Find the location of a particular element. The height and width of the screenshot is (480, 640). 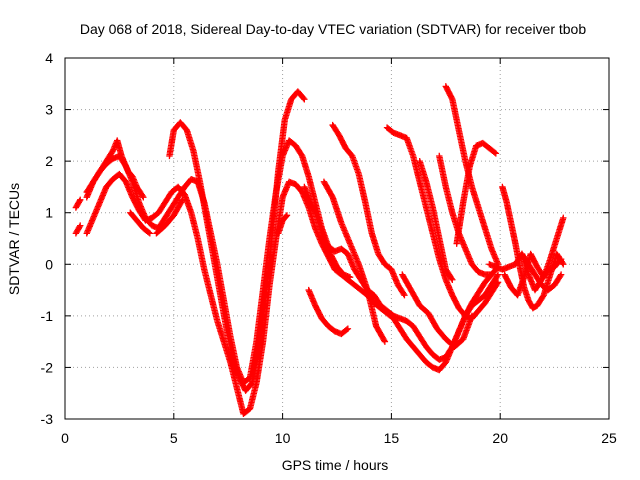

y-tick-label: -3 is located at coordinates (47, 419).